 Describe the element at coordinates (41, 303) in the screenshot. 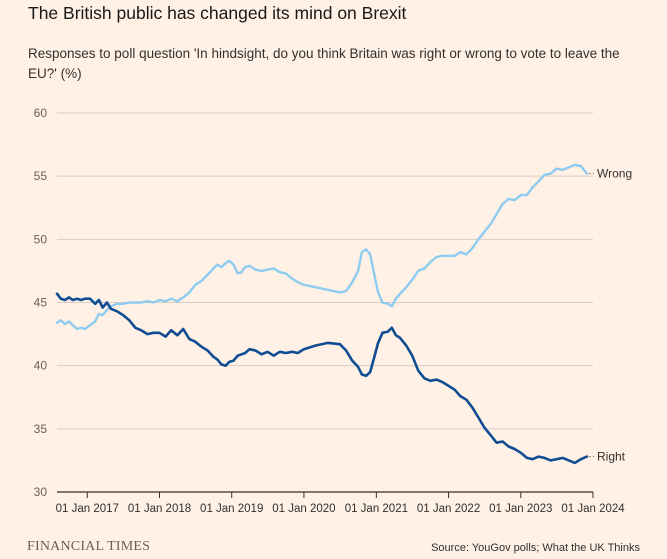

I see `y-tick-label-45: 45` at that location.